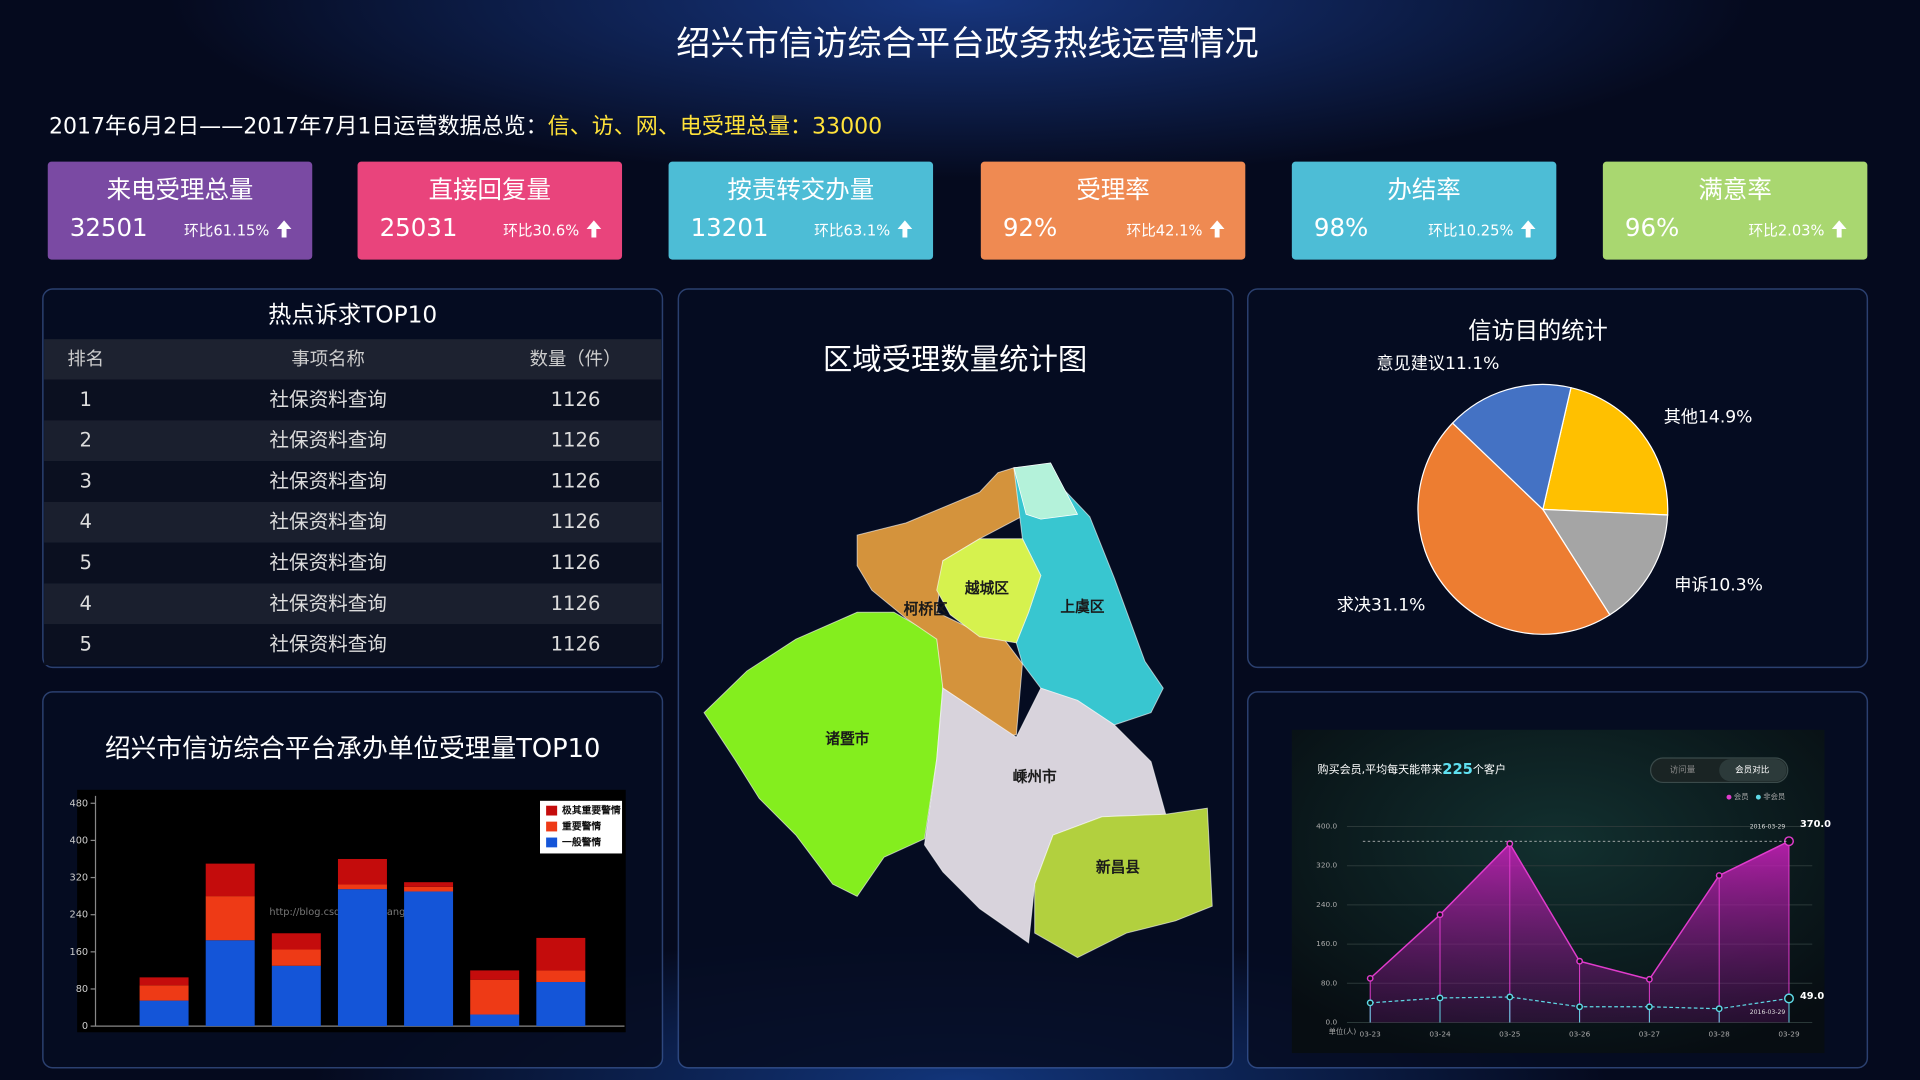 The height and width of the screenshot is (1080, 1920). I want to click on kpi-change: 环比30.6%, so click(541, 230).